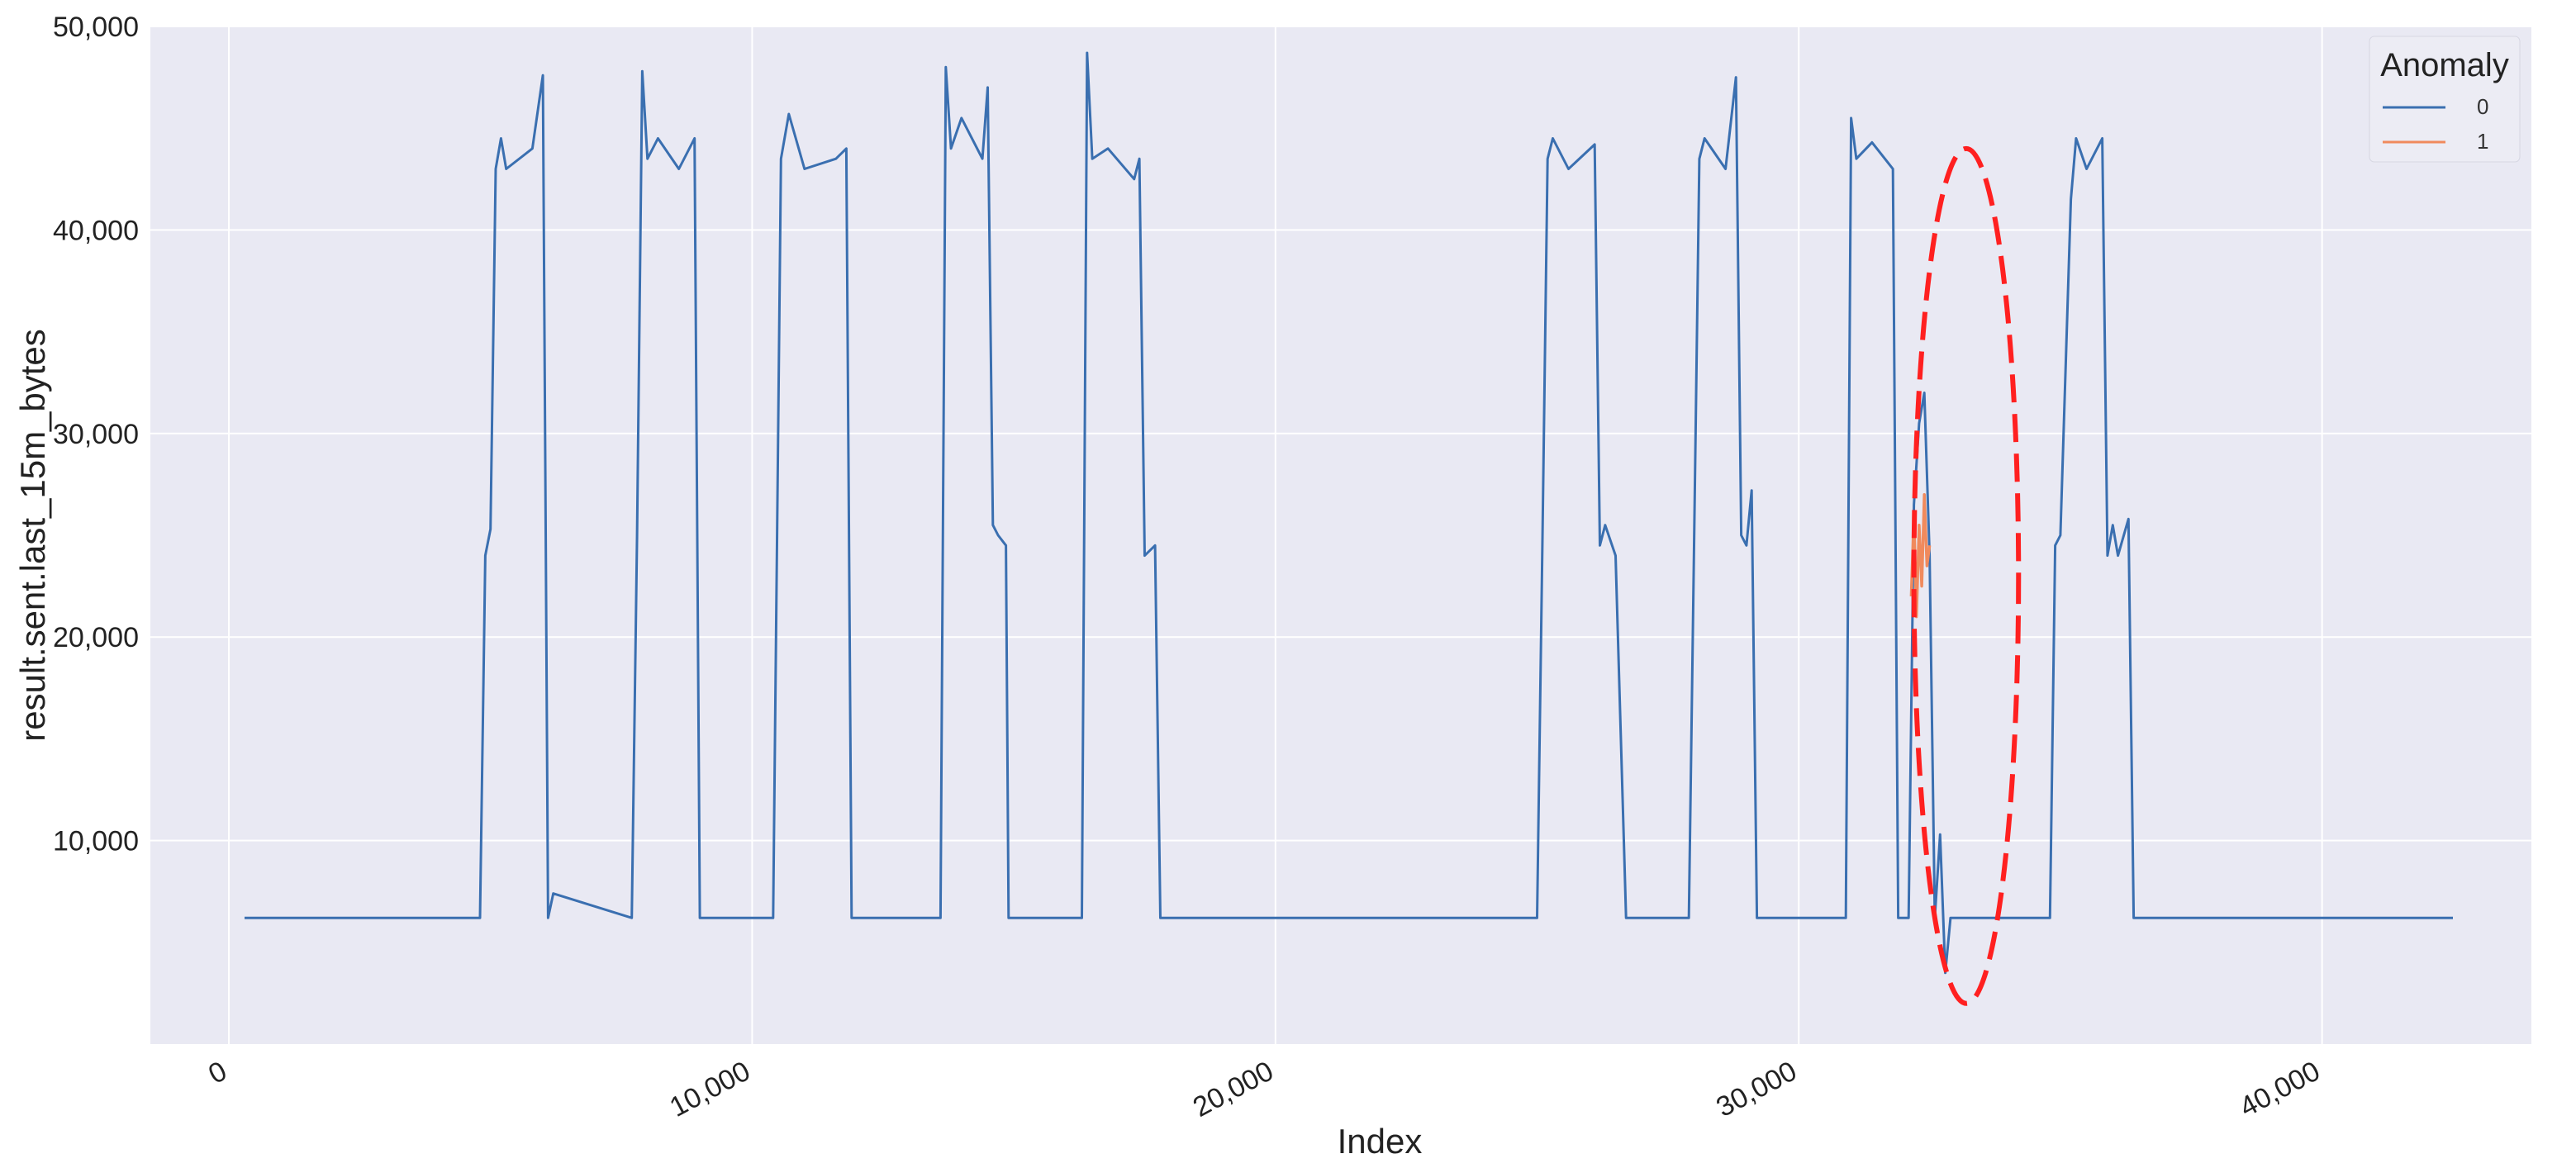  What do you see at coordinates (710, 1089) in the screenshot?
I see `x-tick-label-1: 10,000` at bounding box center [710, 1089].